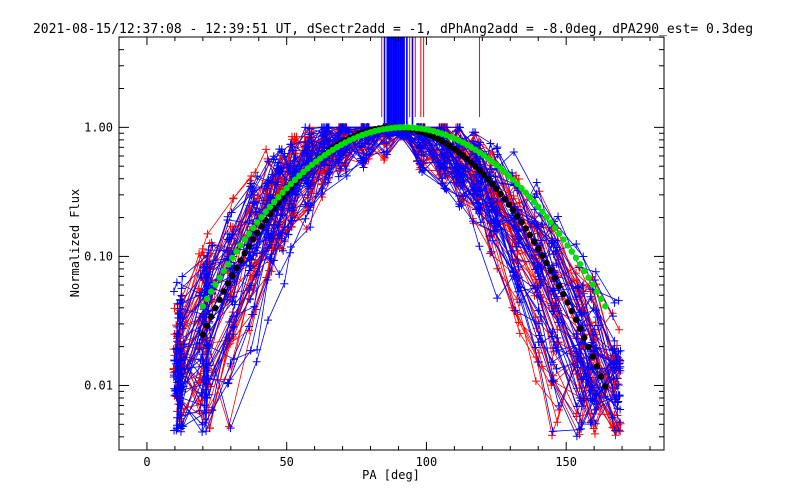 This screenshot has height=500, width=800. I want to click on x-tick-label-3: 150, so click(566, 462).